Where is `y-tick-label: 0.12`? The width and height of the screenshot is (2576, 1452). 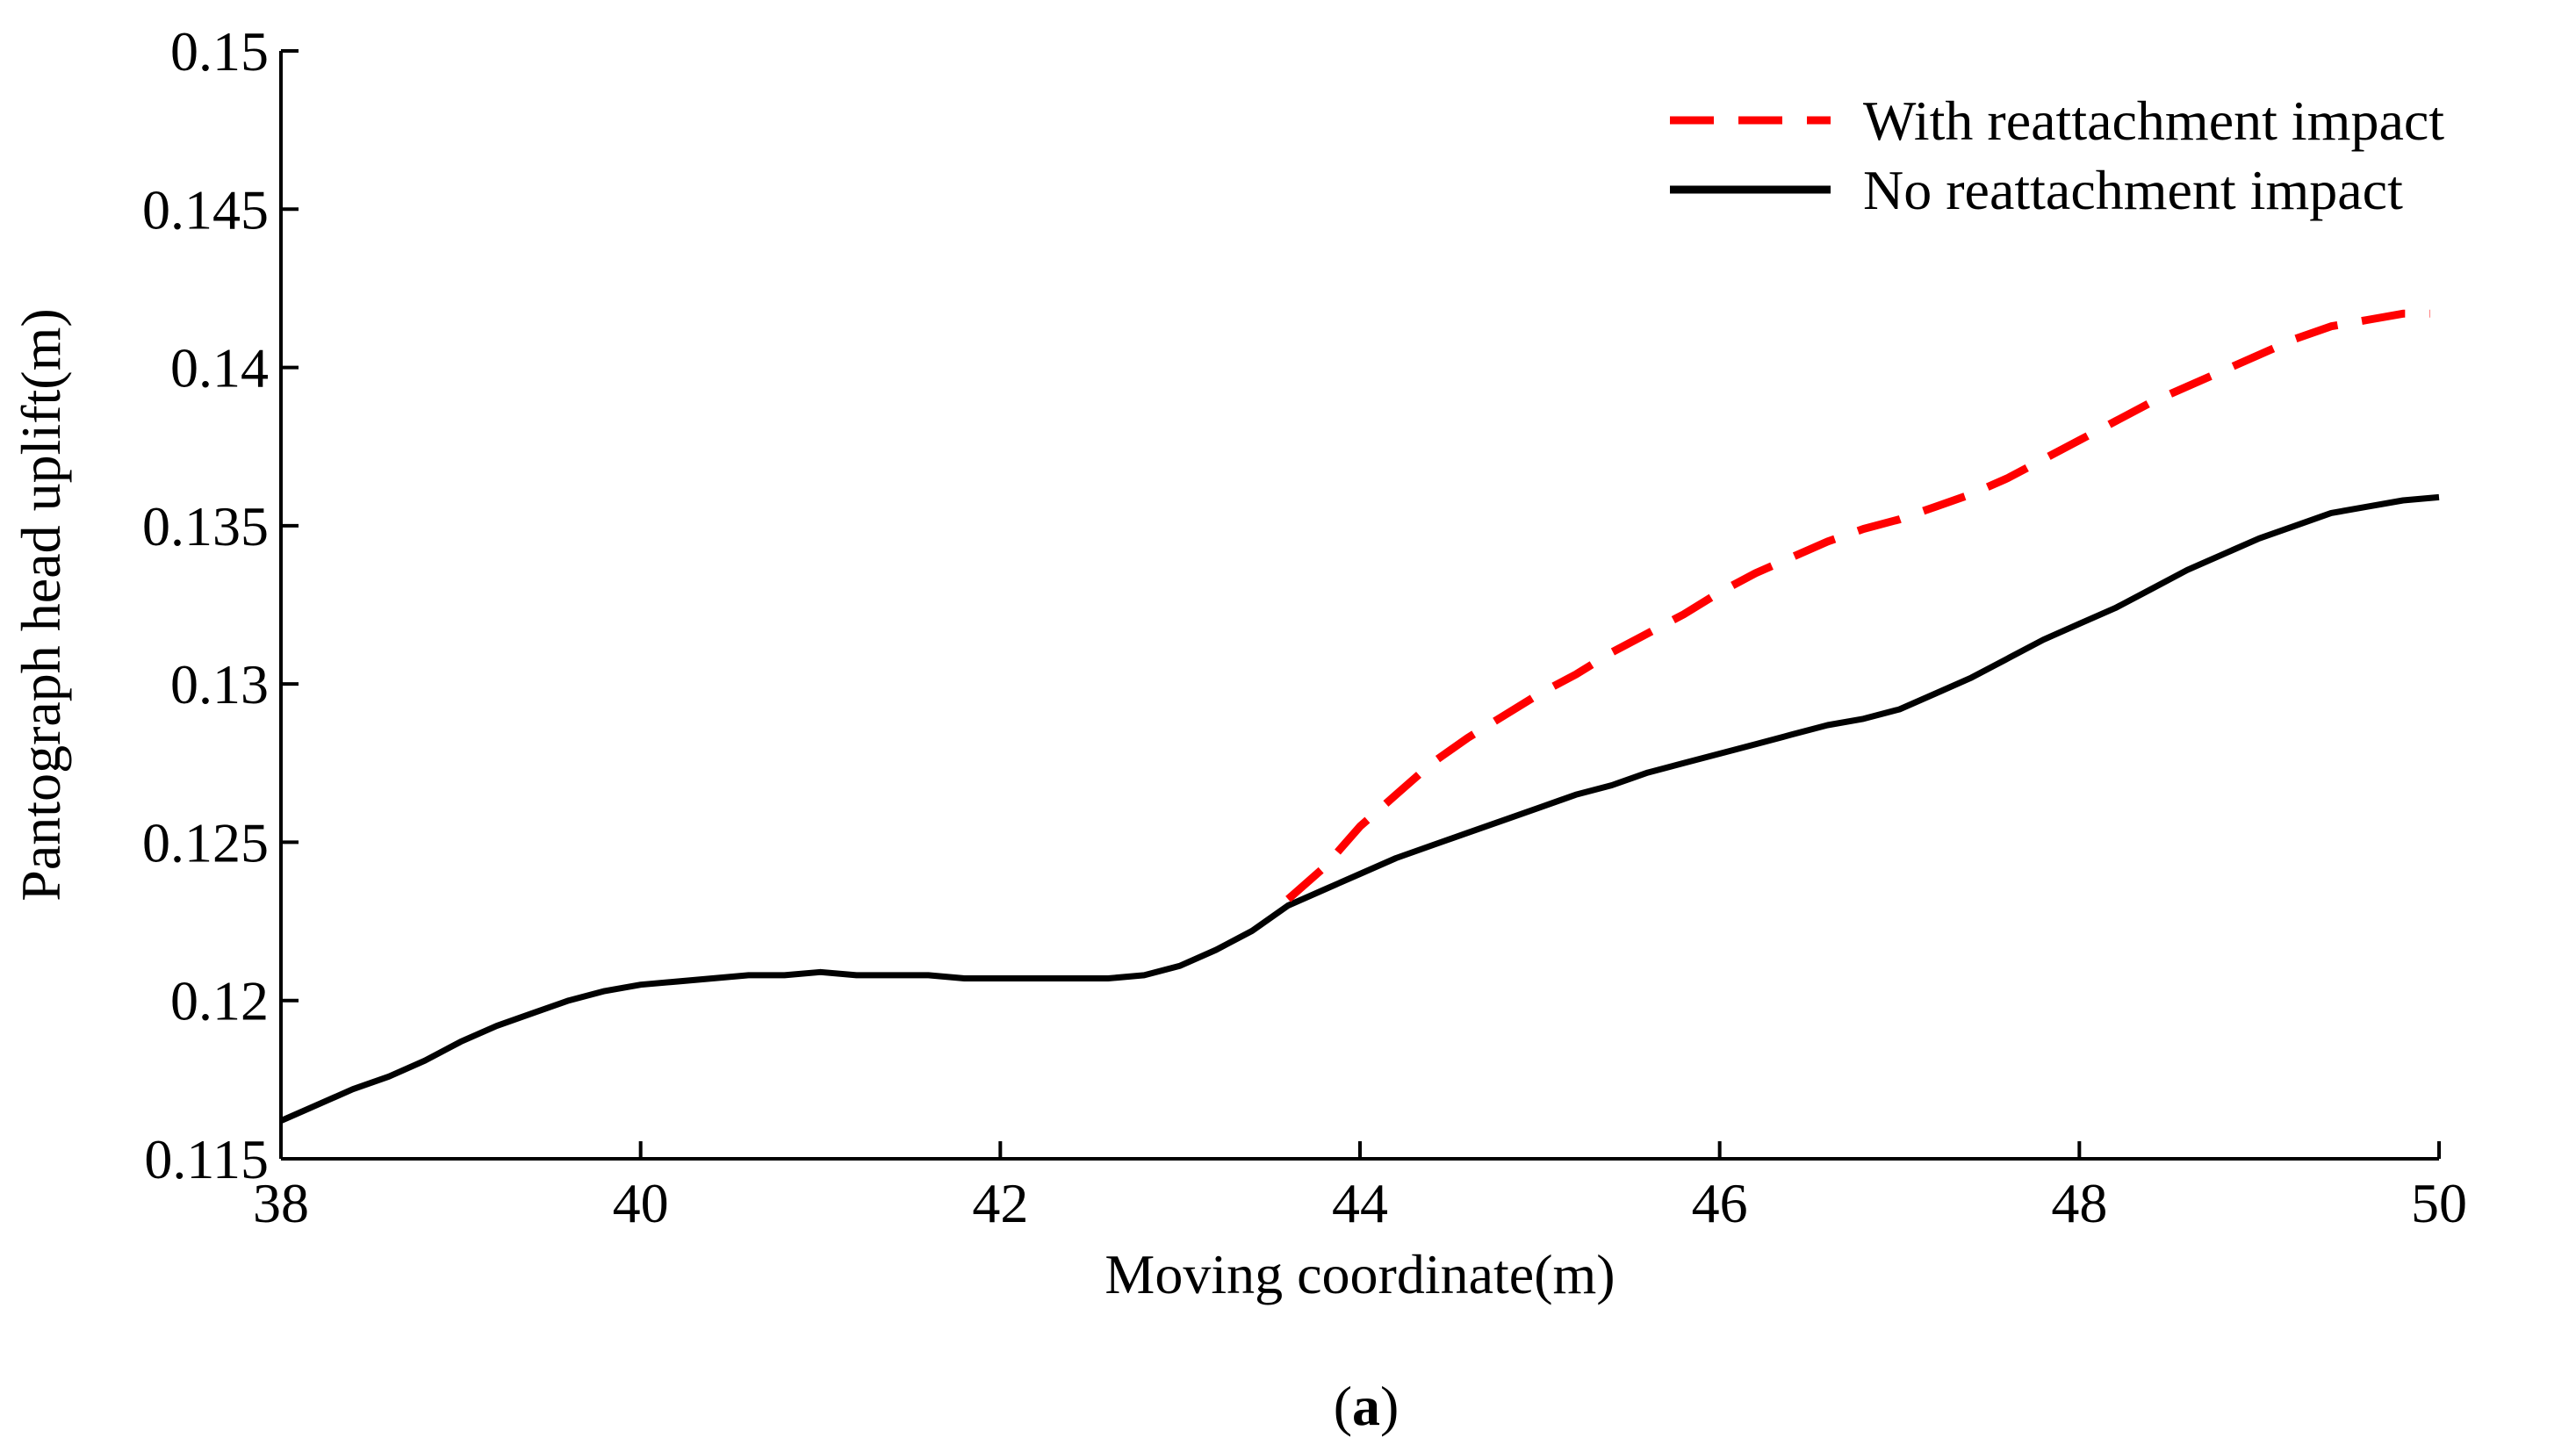 y-tick-label: 0.12 is located at coordinates (219, 1001).